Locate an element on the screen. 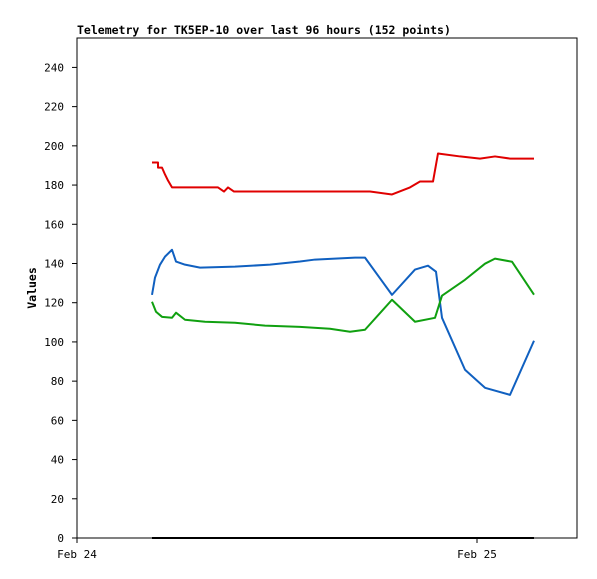 The width and height of the screenshot is (597, 579). y-tick-label: 0 is located at coordinates (60, 538).